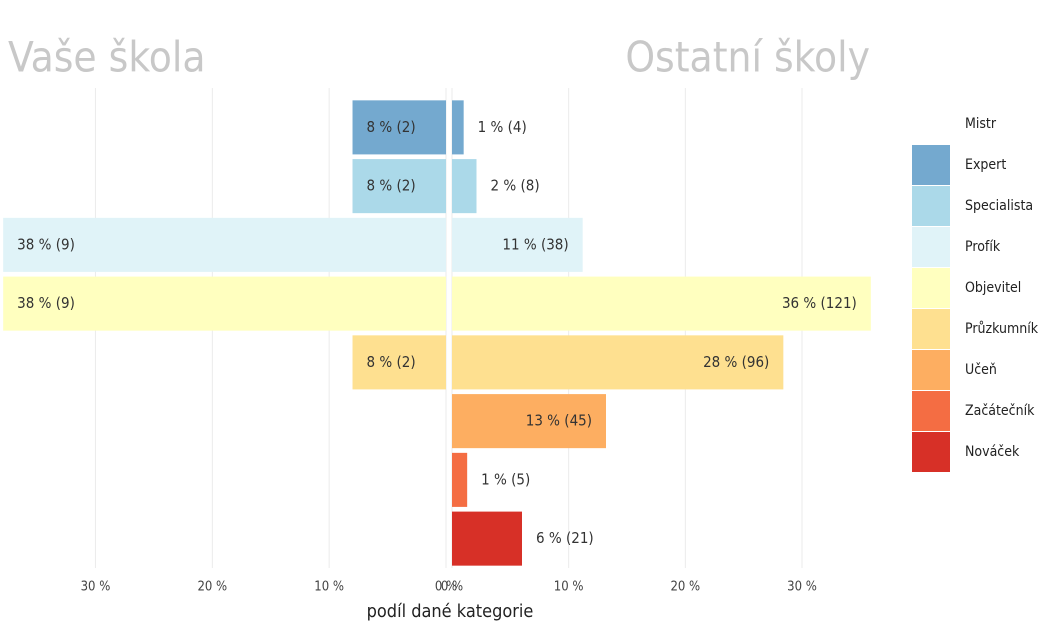 The width and height of the screenshot is (1063, 626). What do you see at coordinates (992, 452) in the screenshot?
I see `legend-label: Nováček` at bounding box center [992, 452].